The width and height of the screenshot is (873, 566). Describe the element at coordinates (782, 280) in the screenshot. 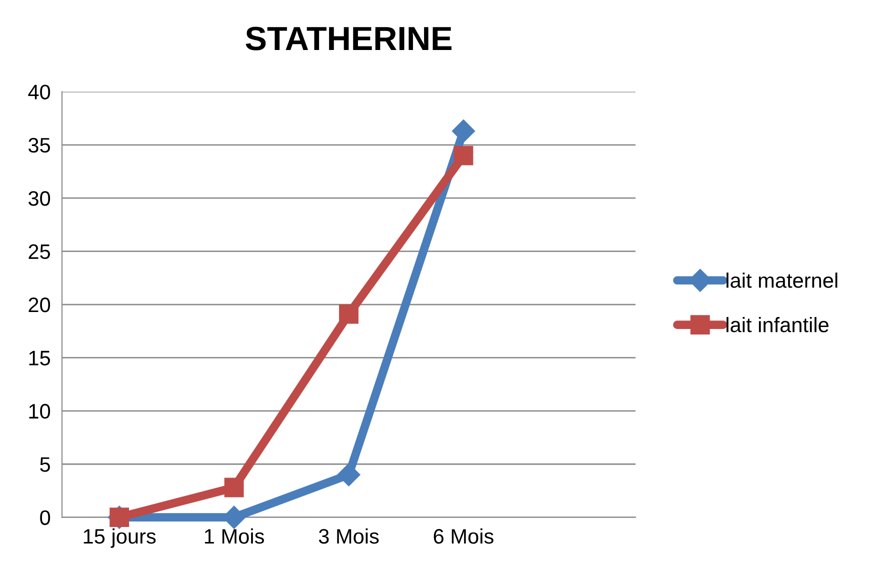

I see `legend-label: lait maternel` at that location.